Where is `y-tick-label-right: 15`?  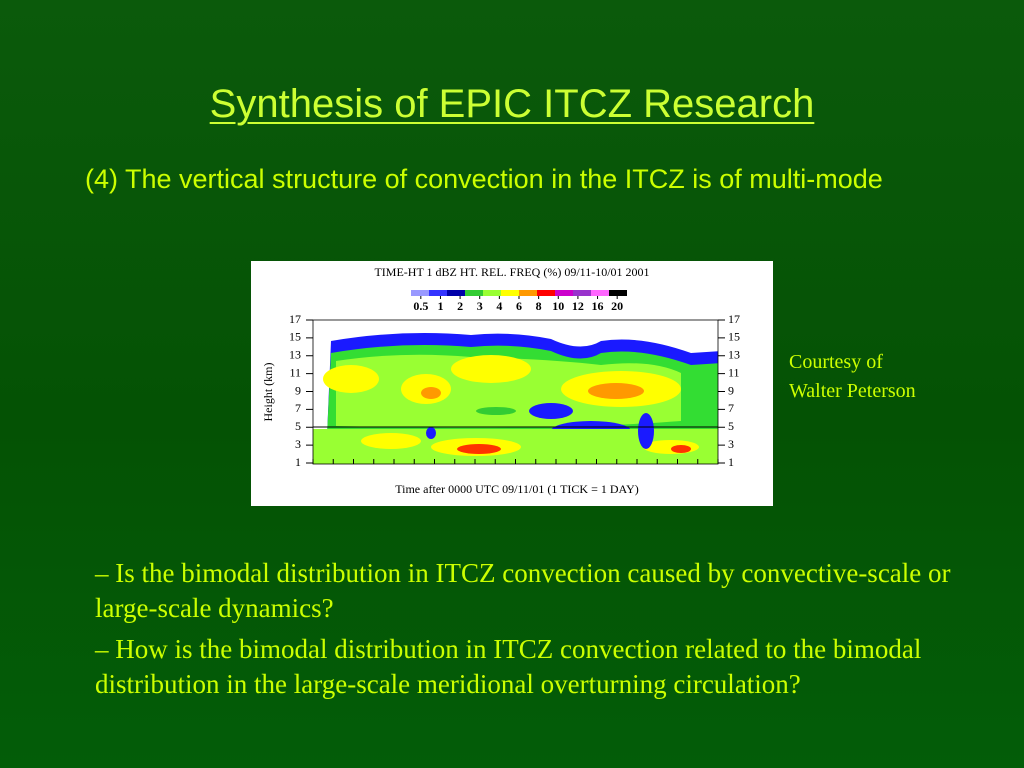
y-tick-label-right: 15 is located at coordinates (734, 337).